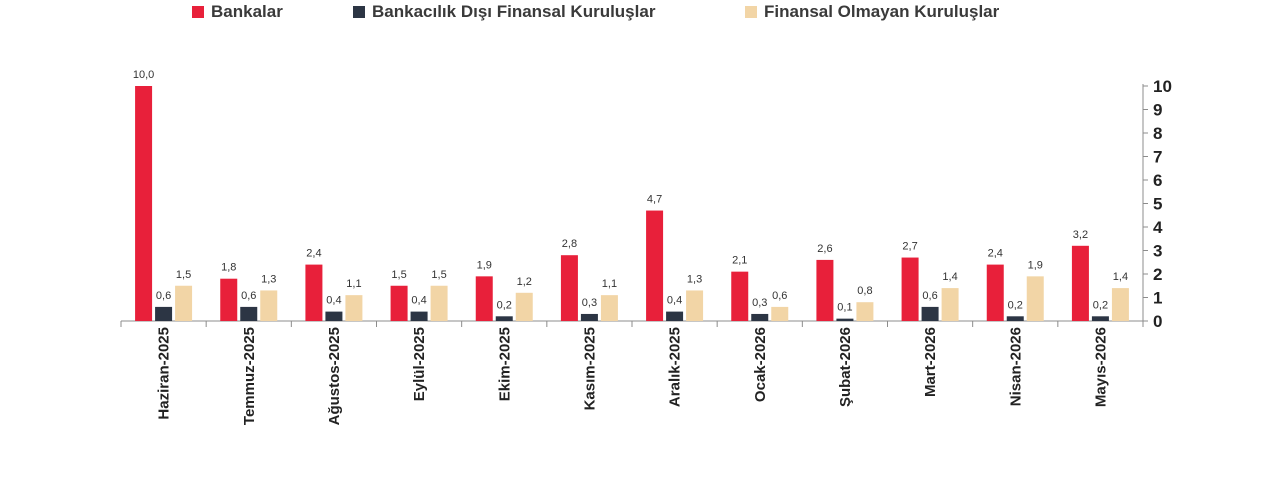 This screenshot has width=1280, height=479. I want to click on y-tick-label: 4, so click(1158, 227).